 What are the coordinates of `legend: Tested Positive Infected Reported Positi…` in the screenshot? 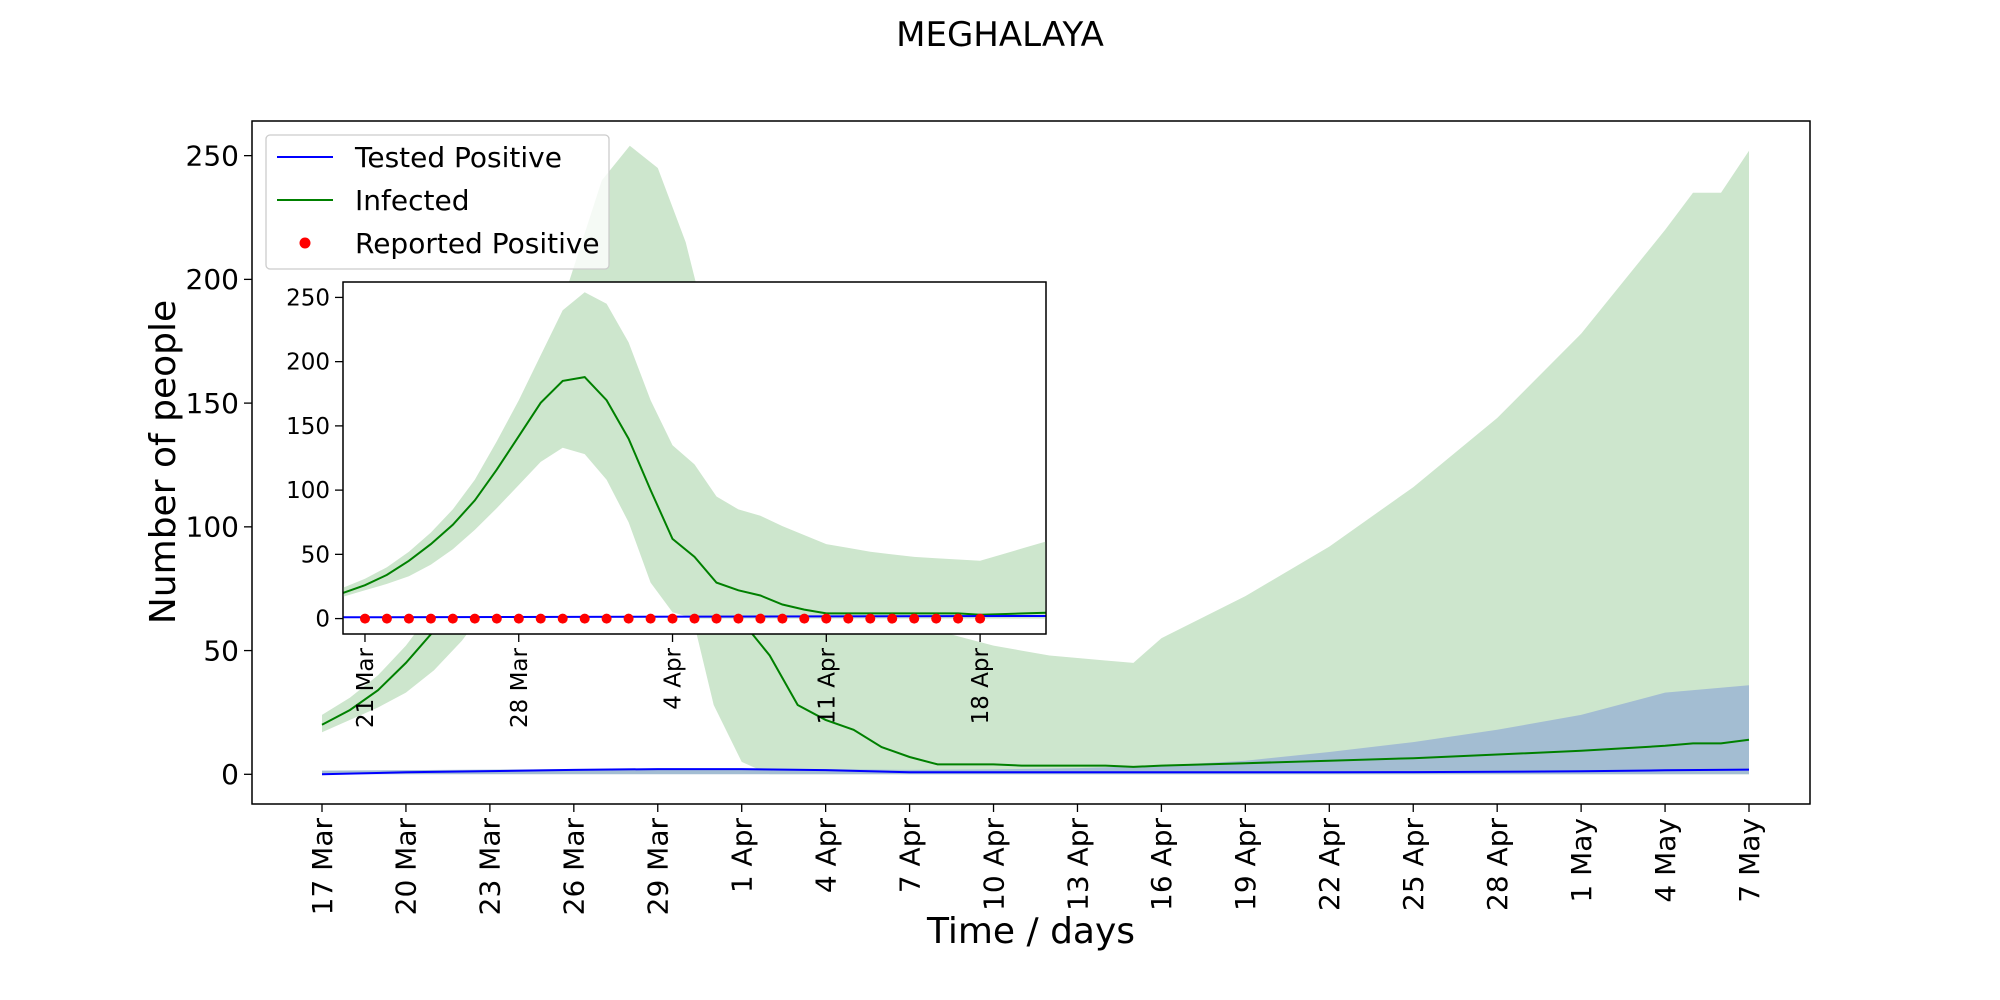 It's located at (437, 202).